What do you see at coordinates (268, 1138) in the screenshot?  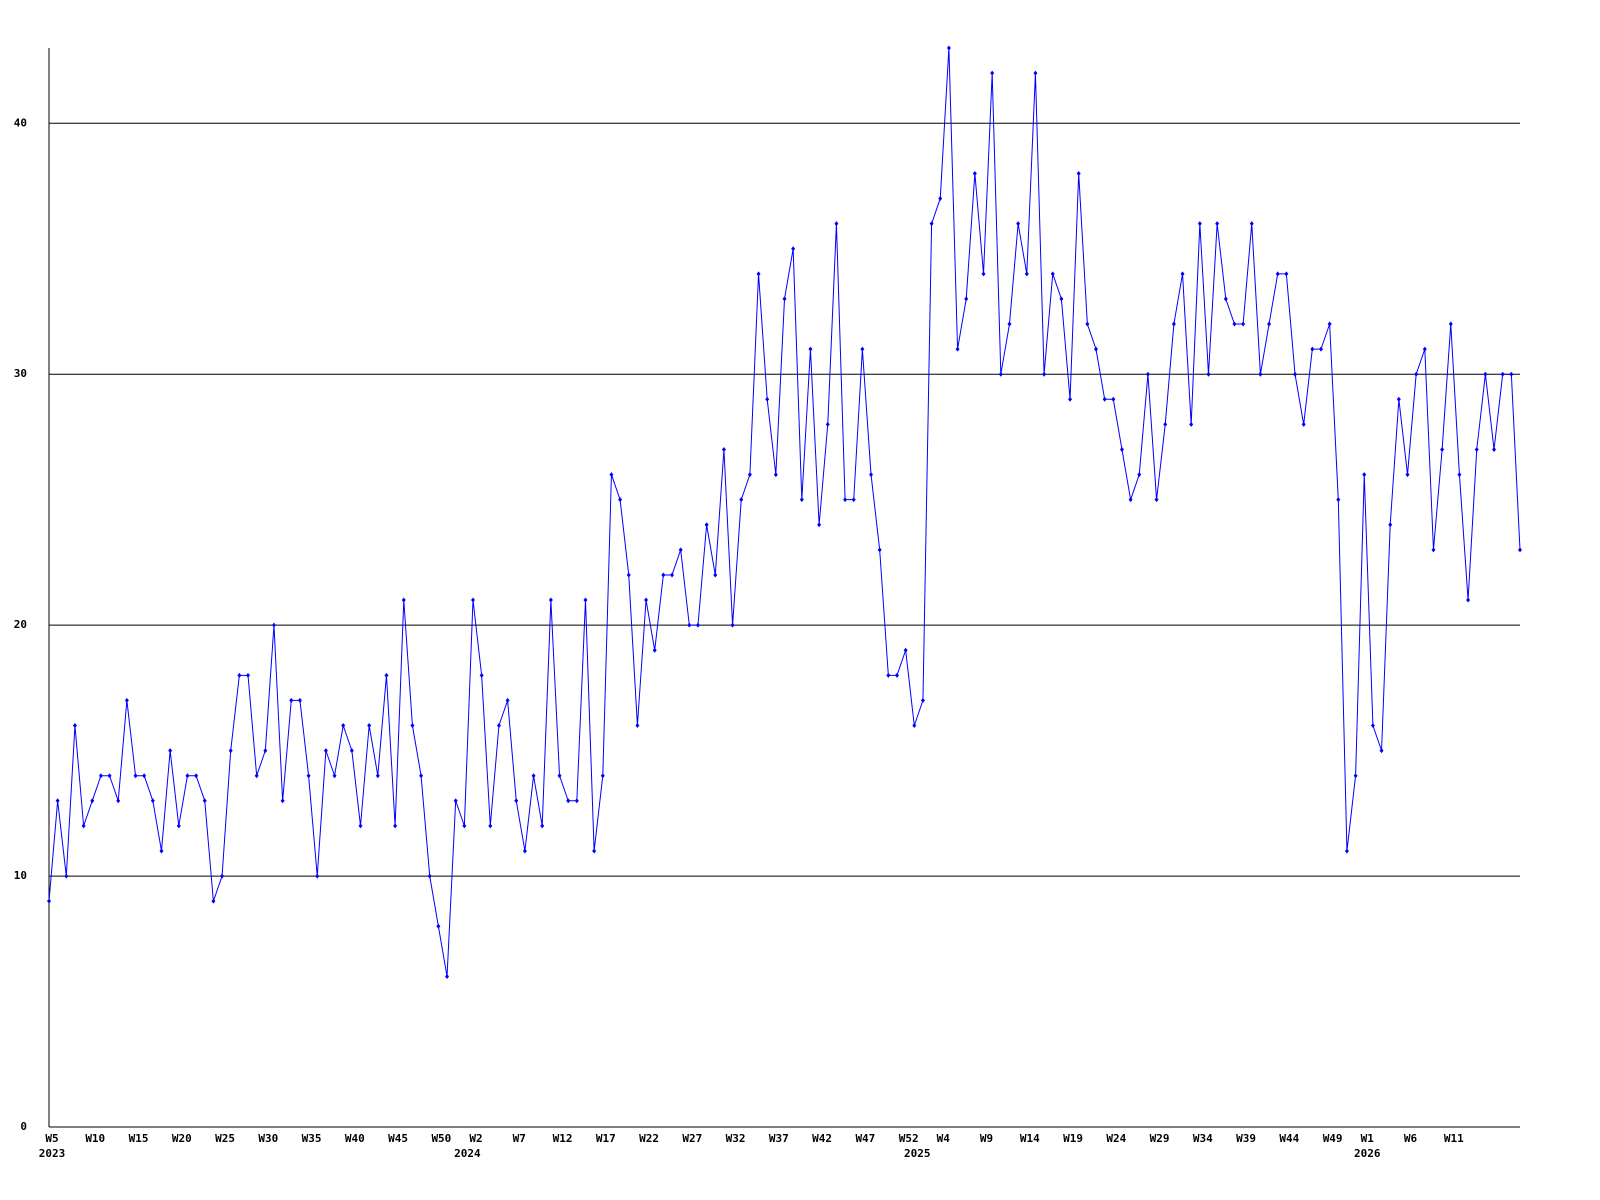 I see `x-tick-label: W30` at bounding box center [268, 1138].